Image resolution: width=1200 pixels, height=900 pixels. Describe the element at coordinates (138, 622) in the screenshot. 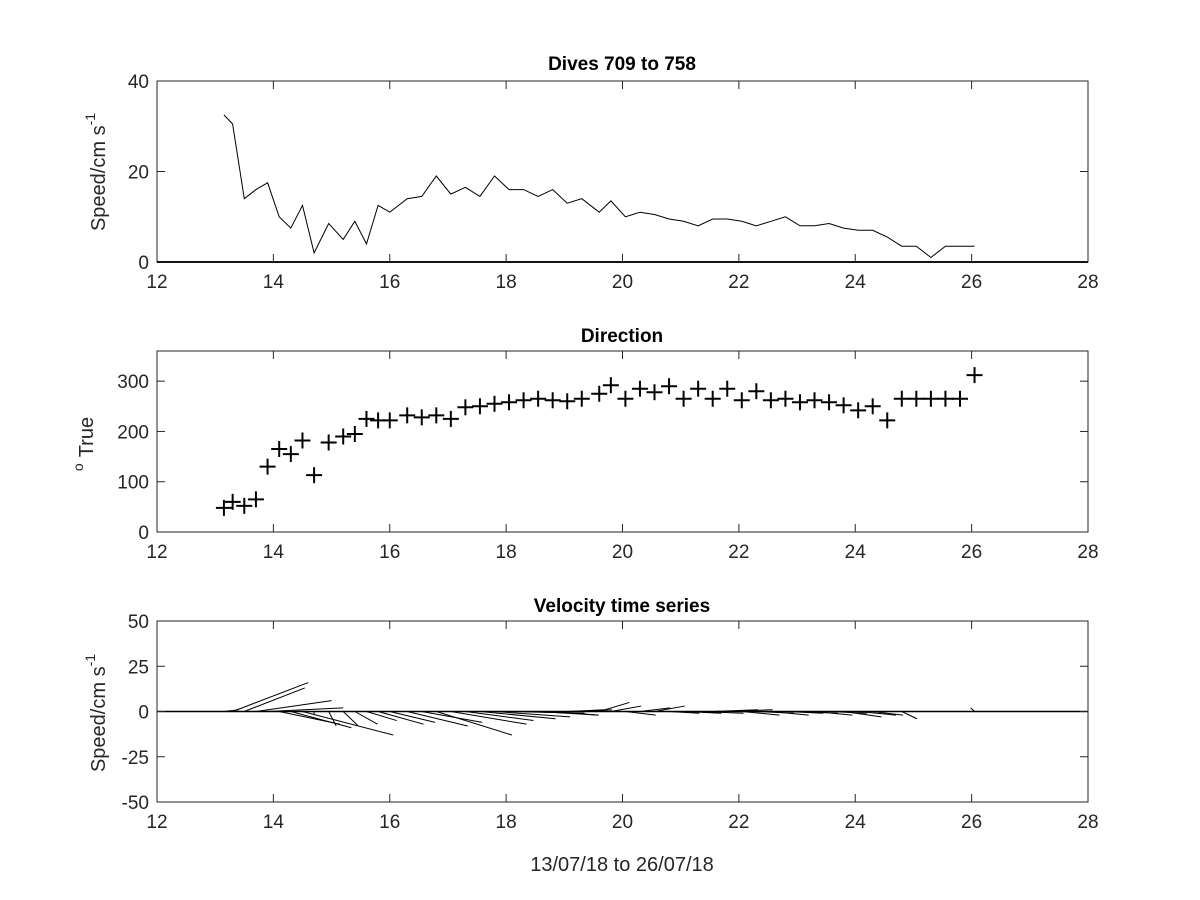

I see `velocity-ytick-label: 50` at that location.